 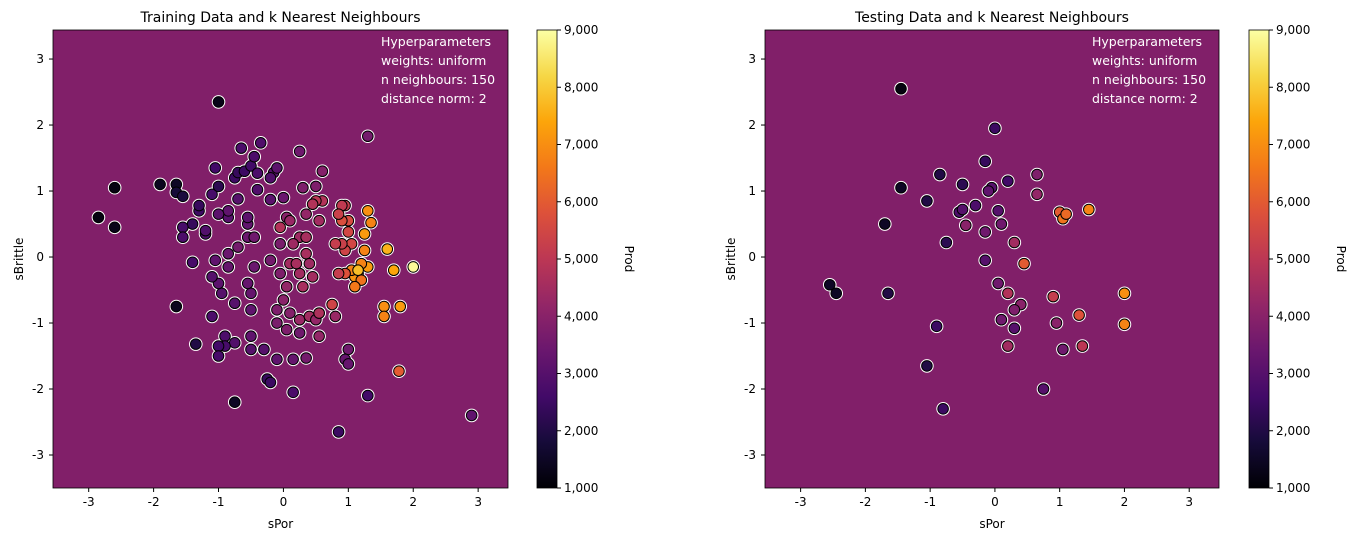 What do you see at coordinates (284, 502) in the screenshot?
I see `x-tick-label: 0` at bounding box center [284, 502].